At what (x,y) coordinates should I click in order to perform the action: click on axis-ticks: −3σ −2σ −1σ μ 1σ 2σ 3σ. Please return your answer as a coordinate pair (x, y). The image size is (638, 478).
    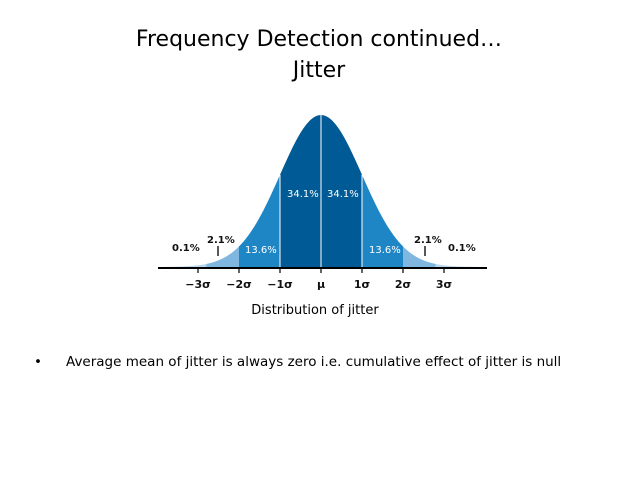
    Looking at the image, I should click on (318, 279).